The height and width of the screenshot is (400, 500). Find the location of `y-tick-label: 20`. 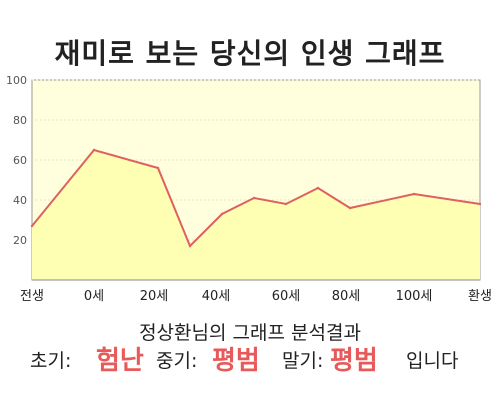

y-tick-label: 20 is located at coordinates (20, 240).